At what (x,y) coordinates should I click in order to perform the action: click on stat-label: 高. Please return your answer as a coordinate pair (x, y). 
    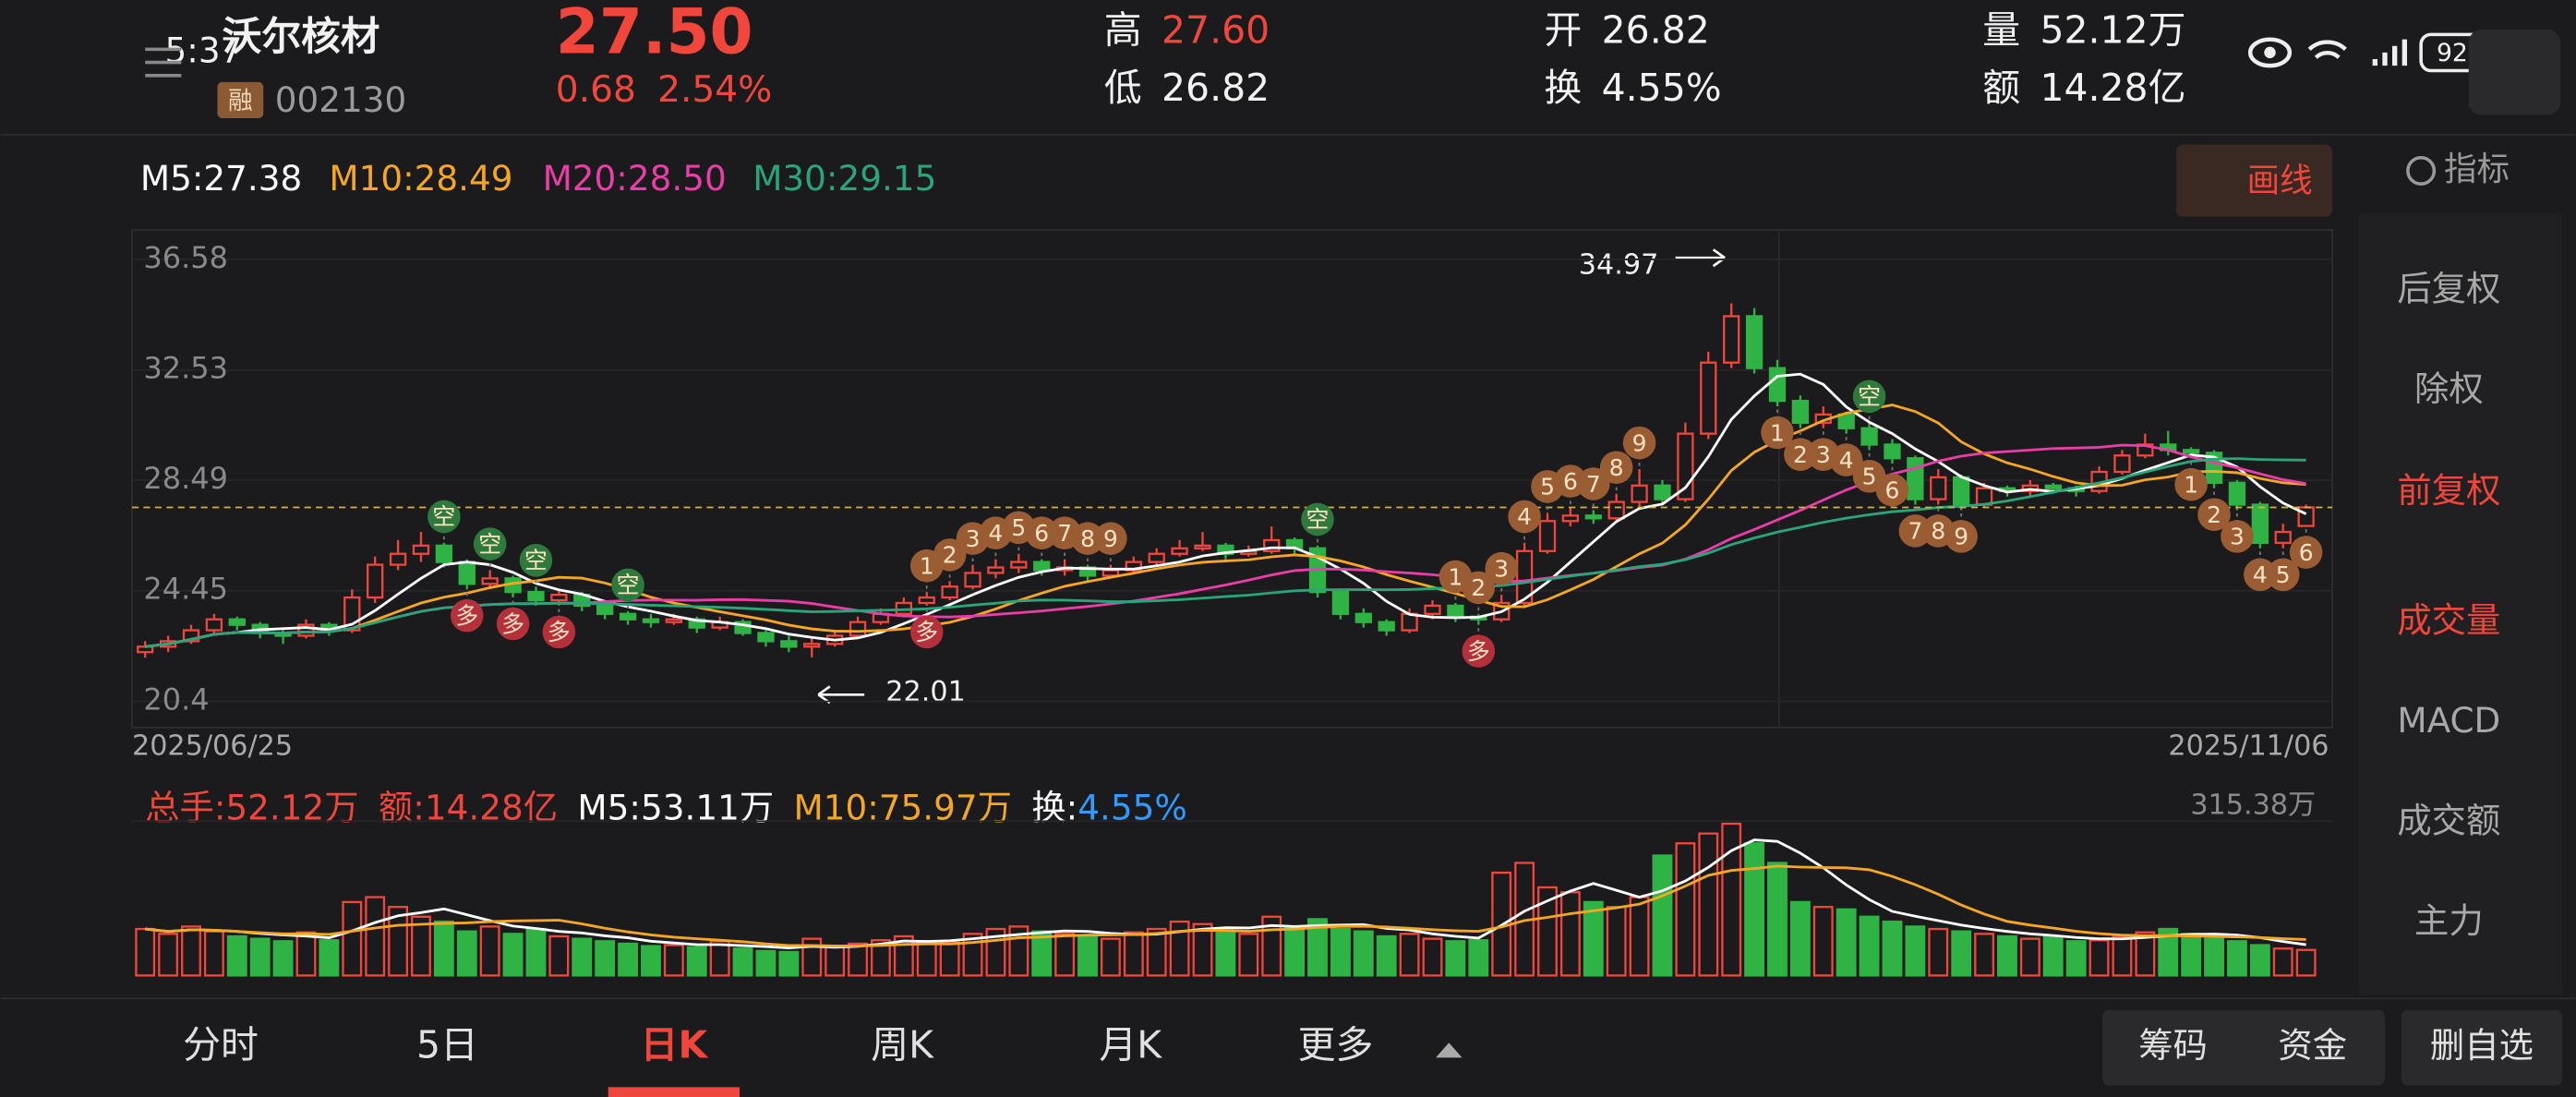
    Looking at the image, I should click on (1123, 31).